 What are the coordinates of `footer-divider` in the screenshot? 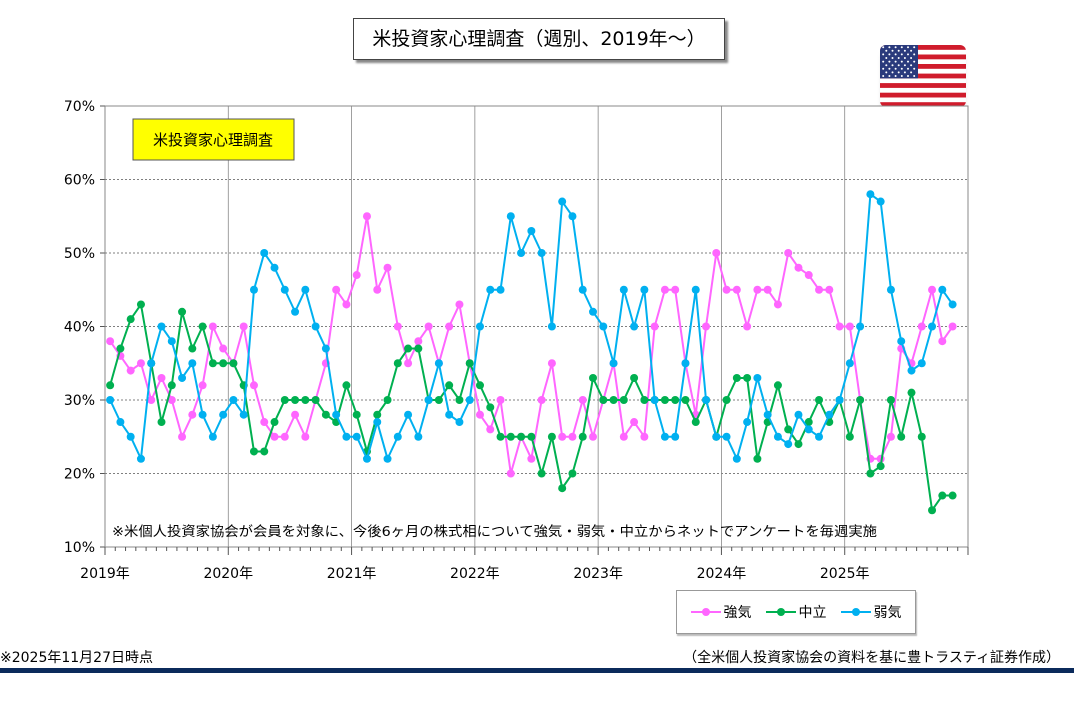 It's located at (537, 670).